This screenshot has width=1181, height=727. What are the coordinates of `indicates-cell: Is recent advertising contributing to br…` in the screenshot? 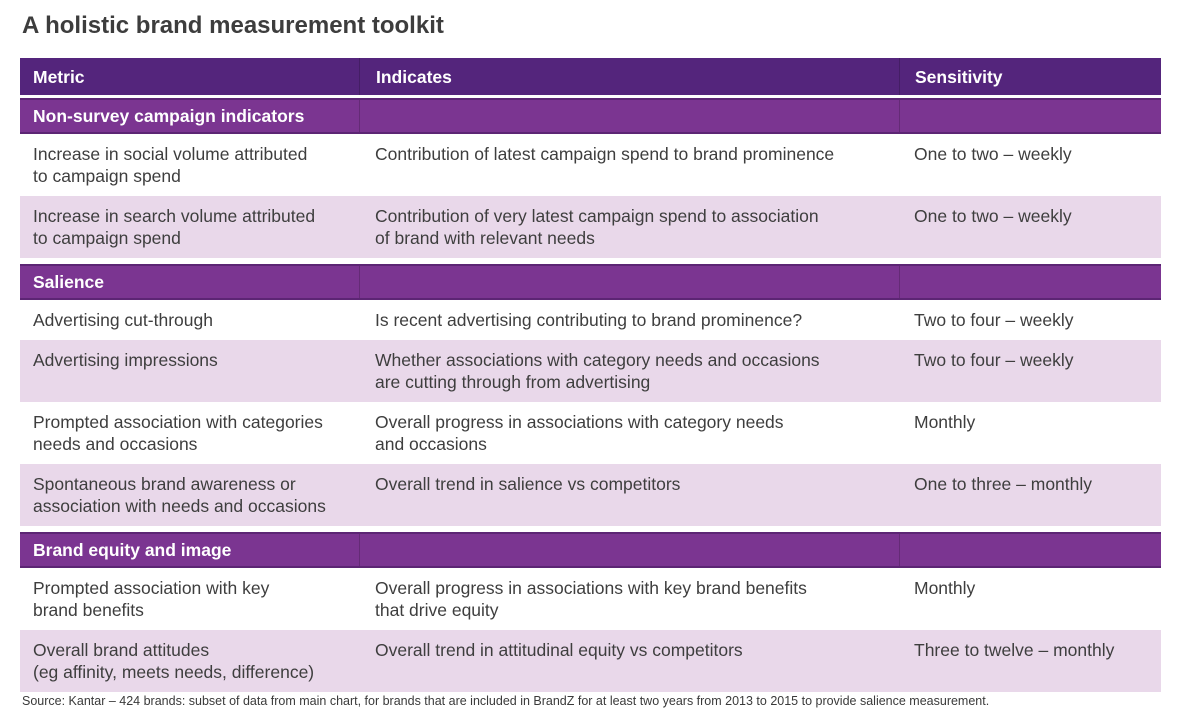 It's located at (589, 320).